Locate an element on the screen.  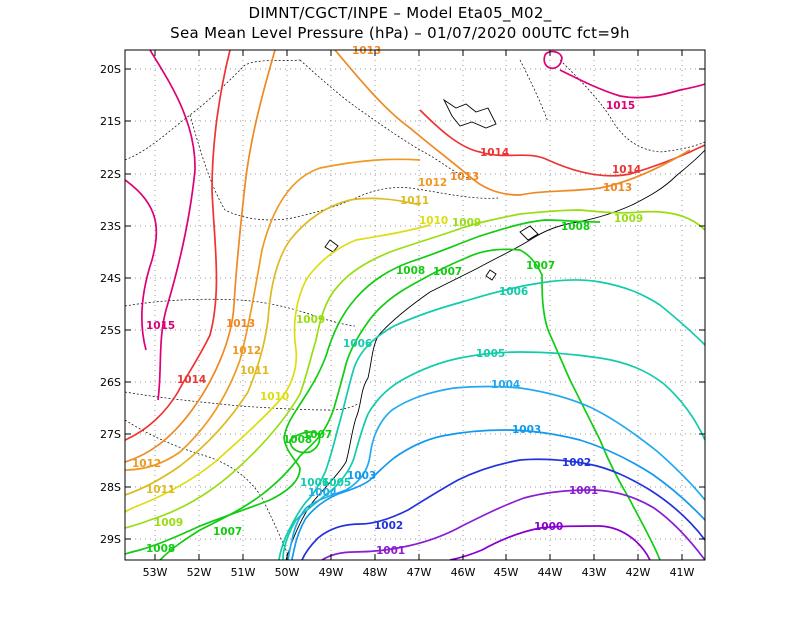
isobar-1015-a is located at coordinates (172, 225).